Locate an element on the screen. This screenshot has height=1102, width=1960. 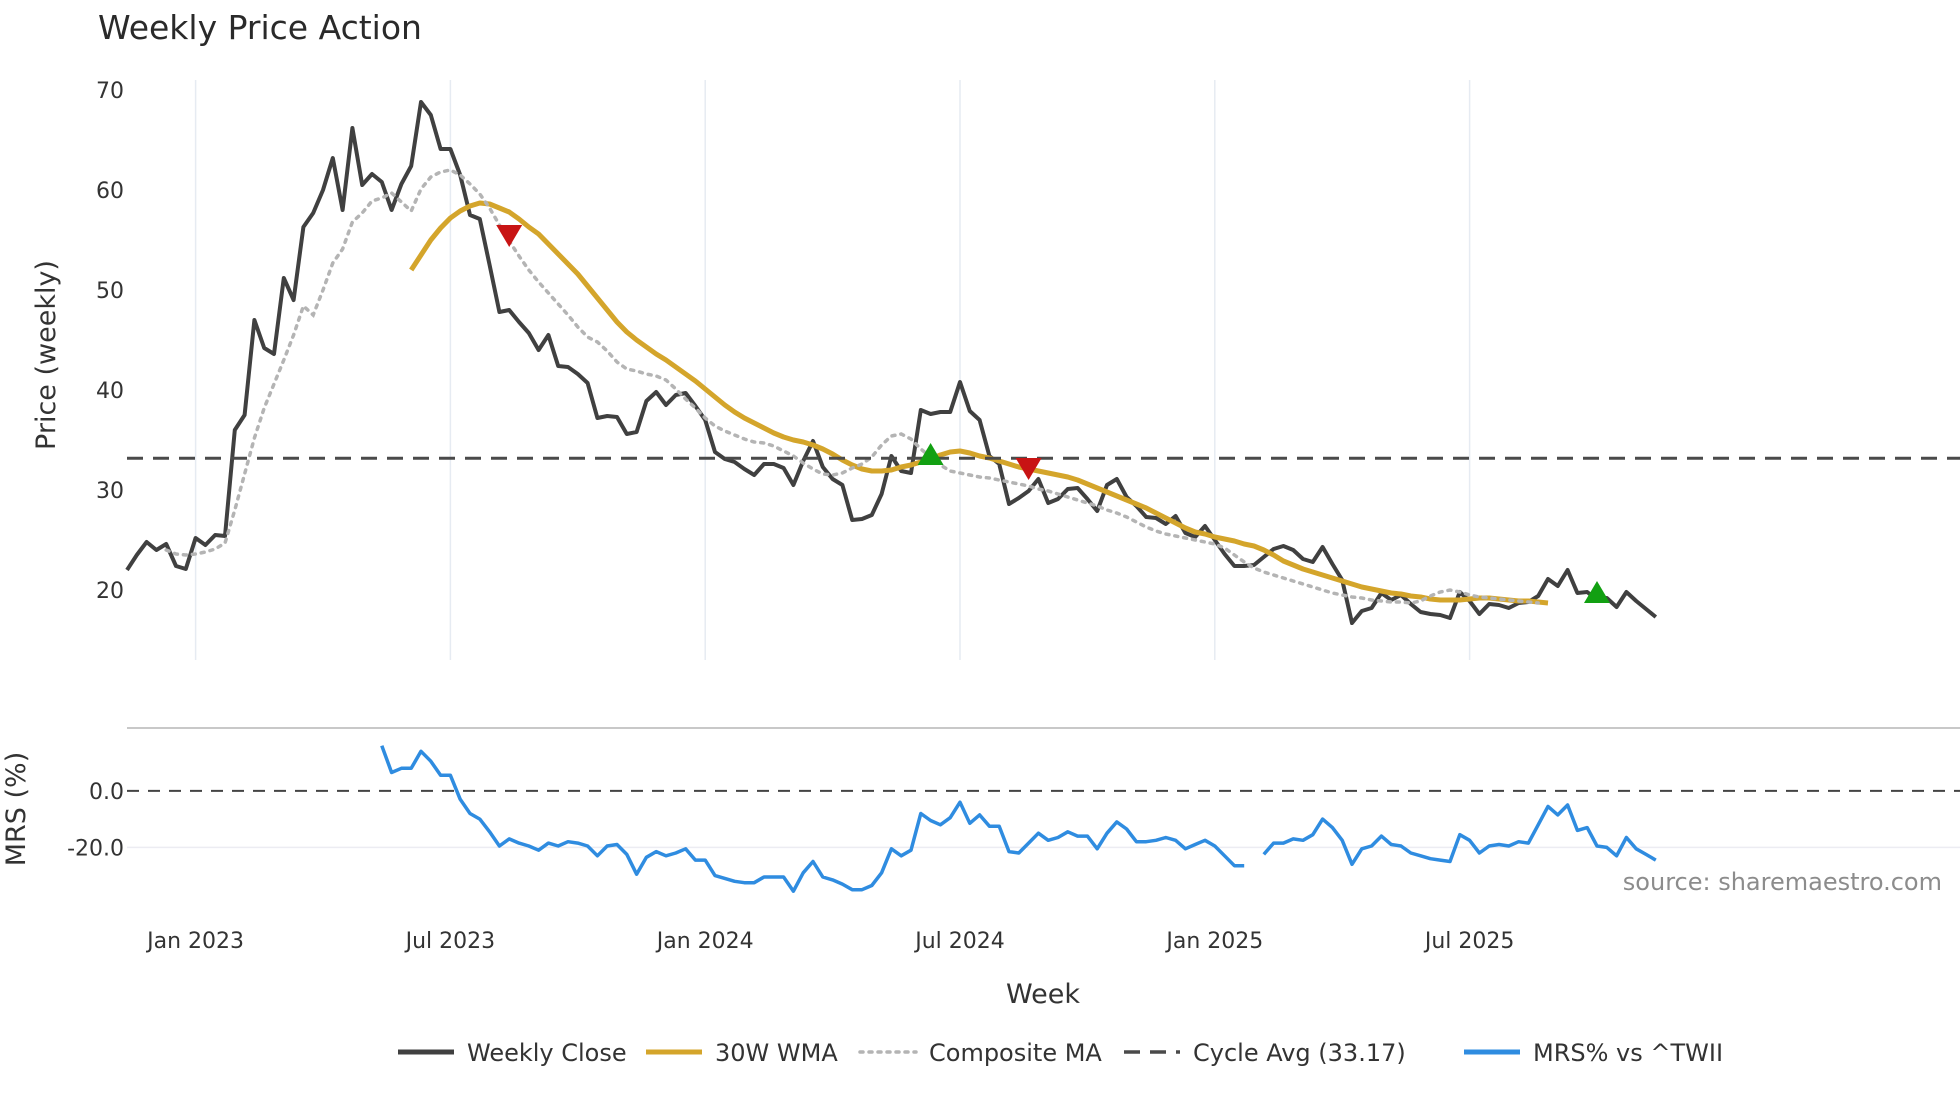
price-axis-label: Price (weekly) is located at coordinates (46, 355).